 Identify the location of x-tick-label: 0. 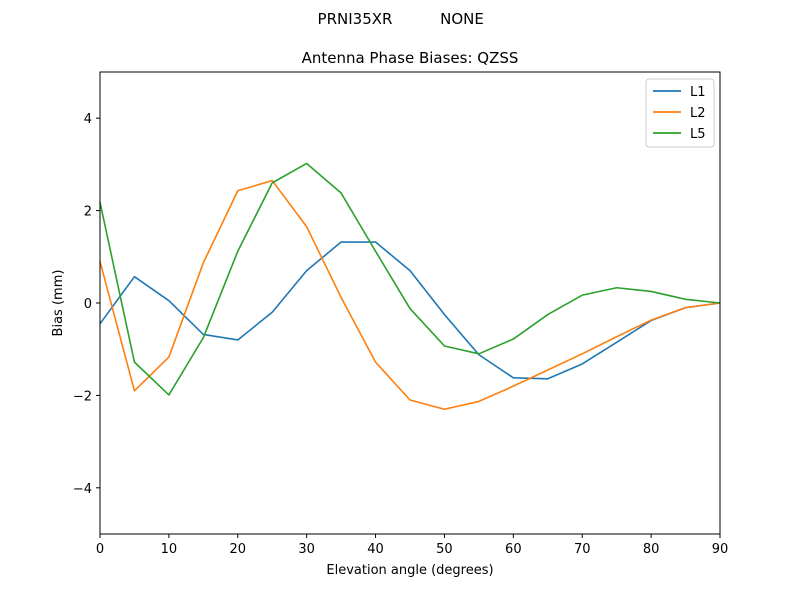
(100, 549).